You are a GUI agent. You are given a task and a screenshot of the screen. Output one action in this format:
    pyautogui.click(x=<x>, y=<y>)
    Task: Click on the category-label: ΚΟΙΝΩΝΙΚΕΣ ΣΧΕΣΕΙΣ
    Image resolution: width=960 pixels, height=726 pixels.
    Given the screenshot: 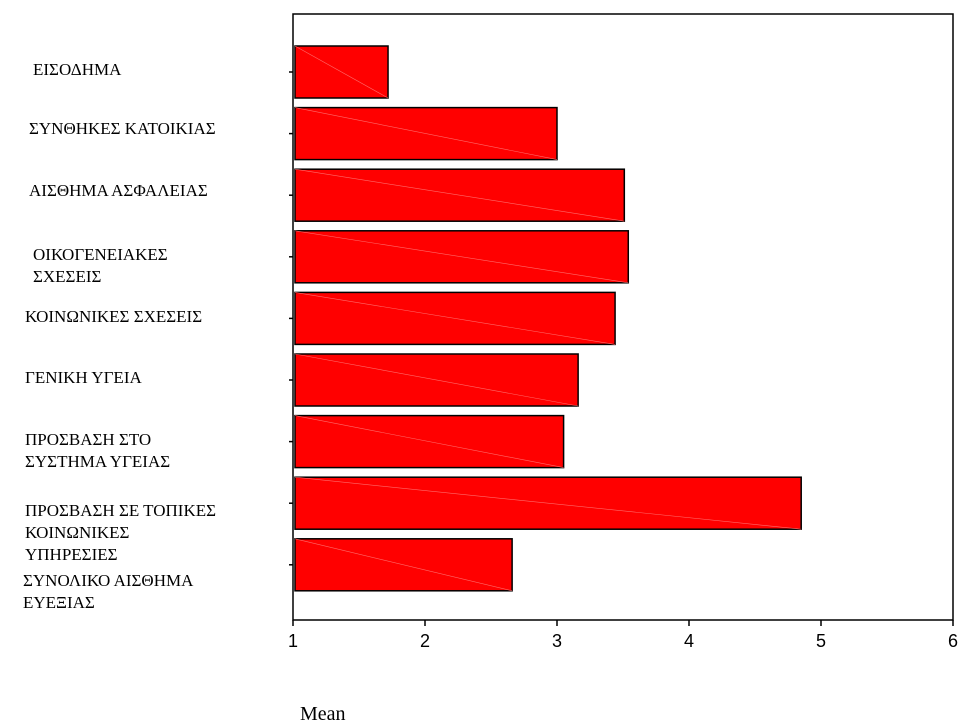 What is the action you would take?
    pyautogui.click(x=114, y=316)
    